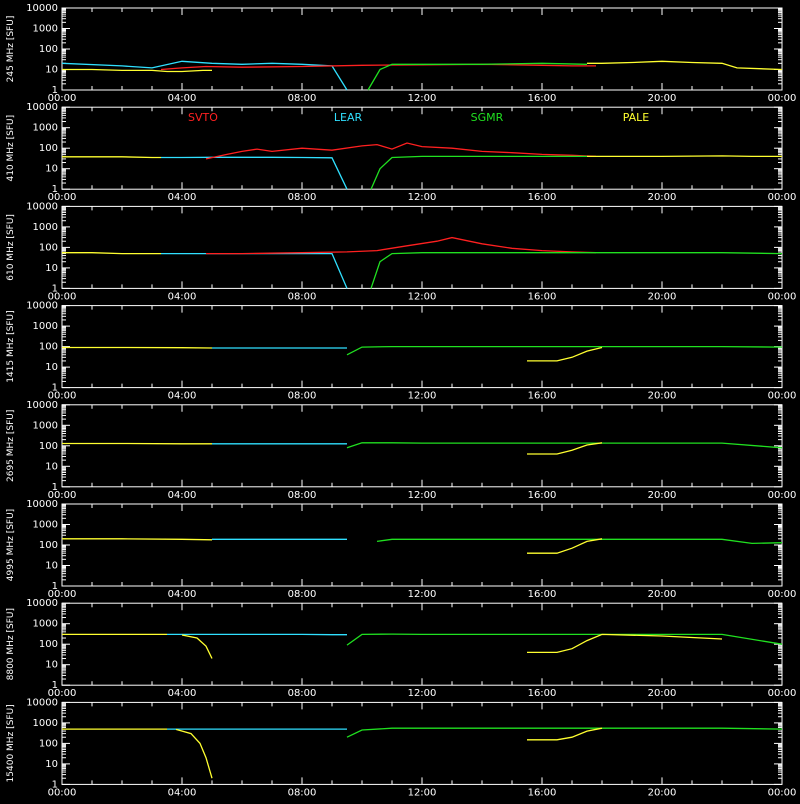 This screenshot has width=800, height=804. I want to click on y-axis-label: 15400 MHz [SFU], so click(11, 743).